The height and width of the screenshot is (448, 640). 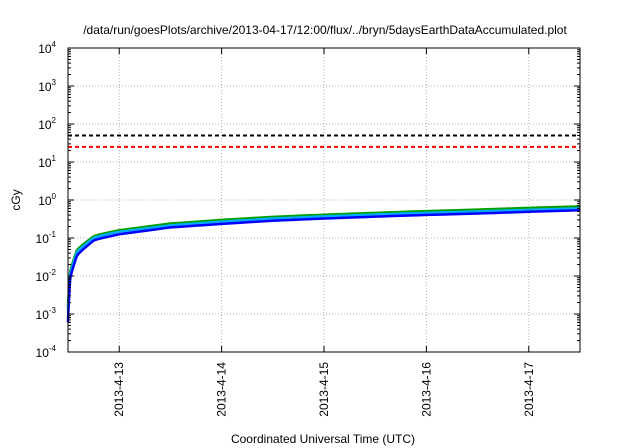 I want to click on y-tick-label: 10⁻⁴, so click(x=46, y=352).